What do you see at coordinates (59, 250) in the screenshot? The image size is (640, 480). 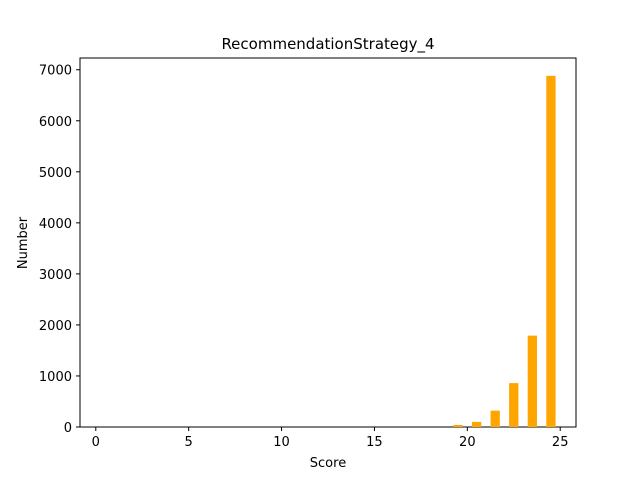 I see `y-axis: 0 1000 2000 3000 4000 5000 6000 7000` at bounding box center [59, 250].